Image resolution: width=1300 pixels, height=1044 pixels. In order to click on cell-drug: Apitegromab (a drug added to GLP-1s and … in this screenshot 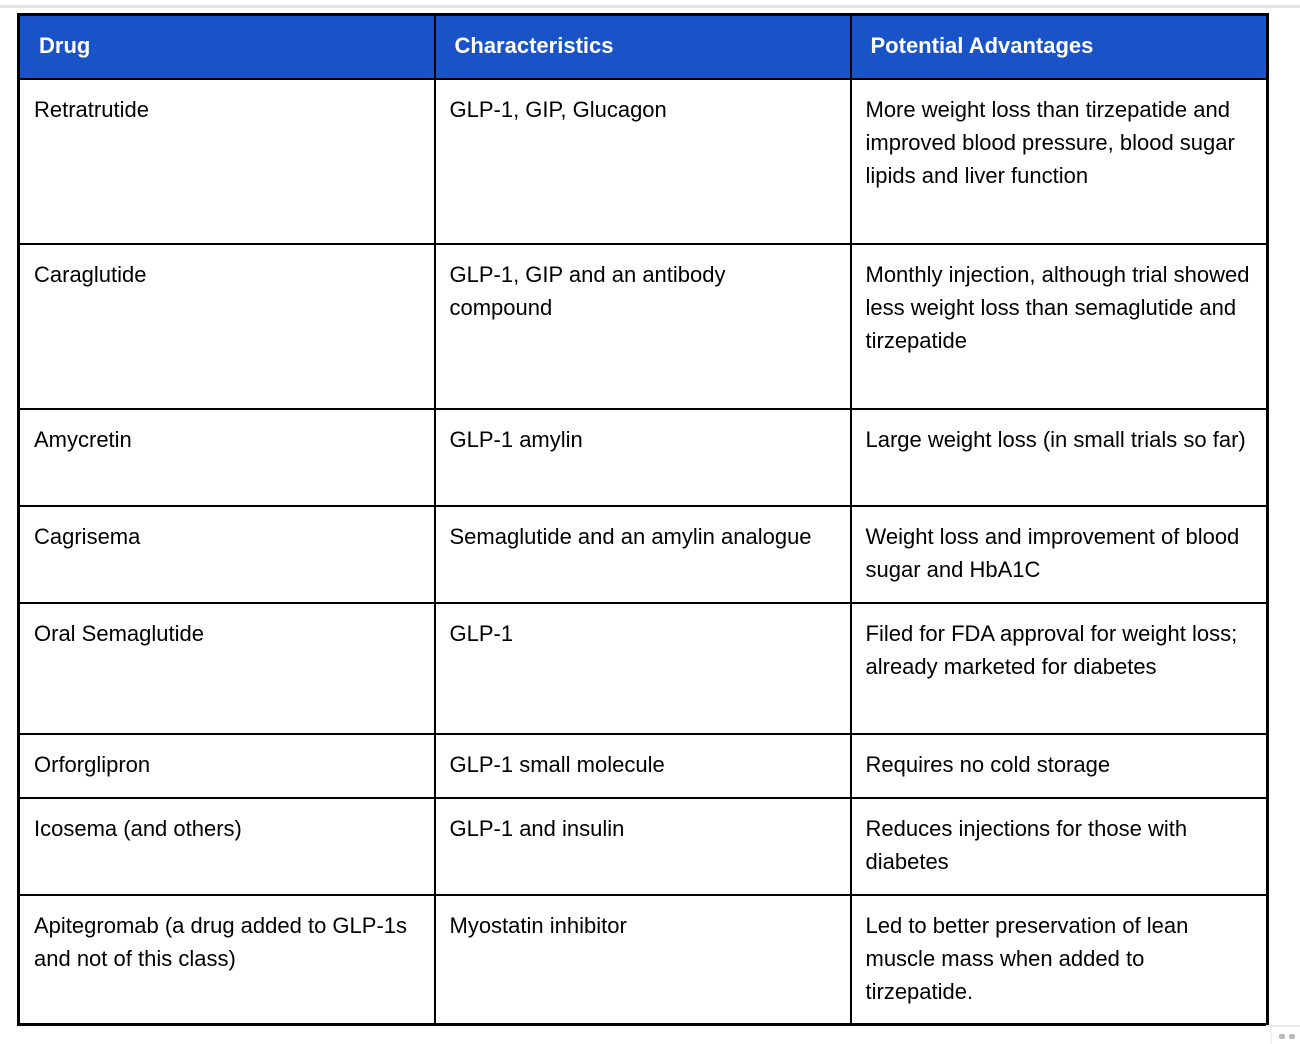, I will do `click(226, 959)`.